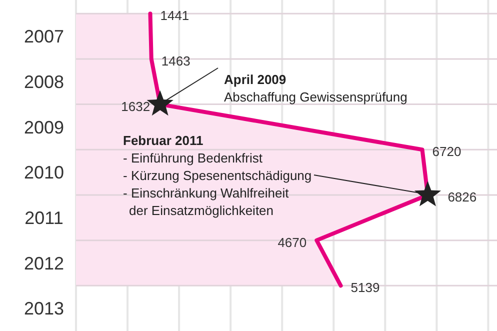 The width and height of the screenshot is (497, 331). I want to click on y-tick-label: 2008, so click(44, 82).